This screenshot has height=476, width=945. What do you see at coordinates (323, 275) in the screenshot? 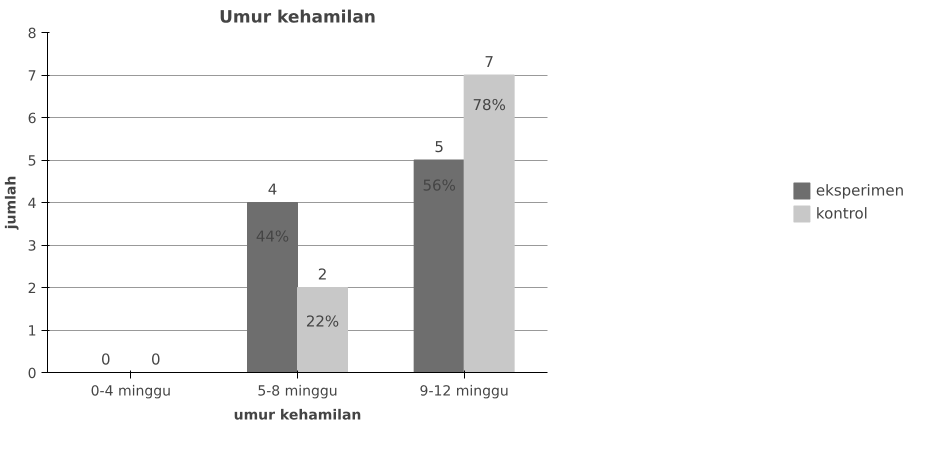
I see `data-label: 2` at bounding box center [323, 275].